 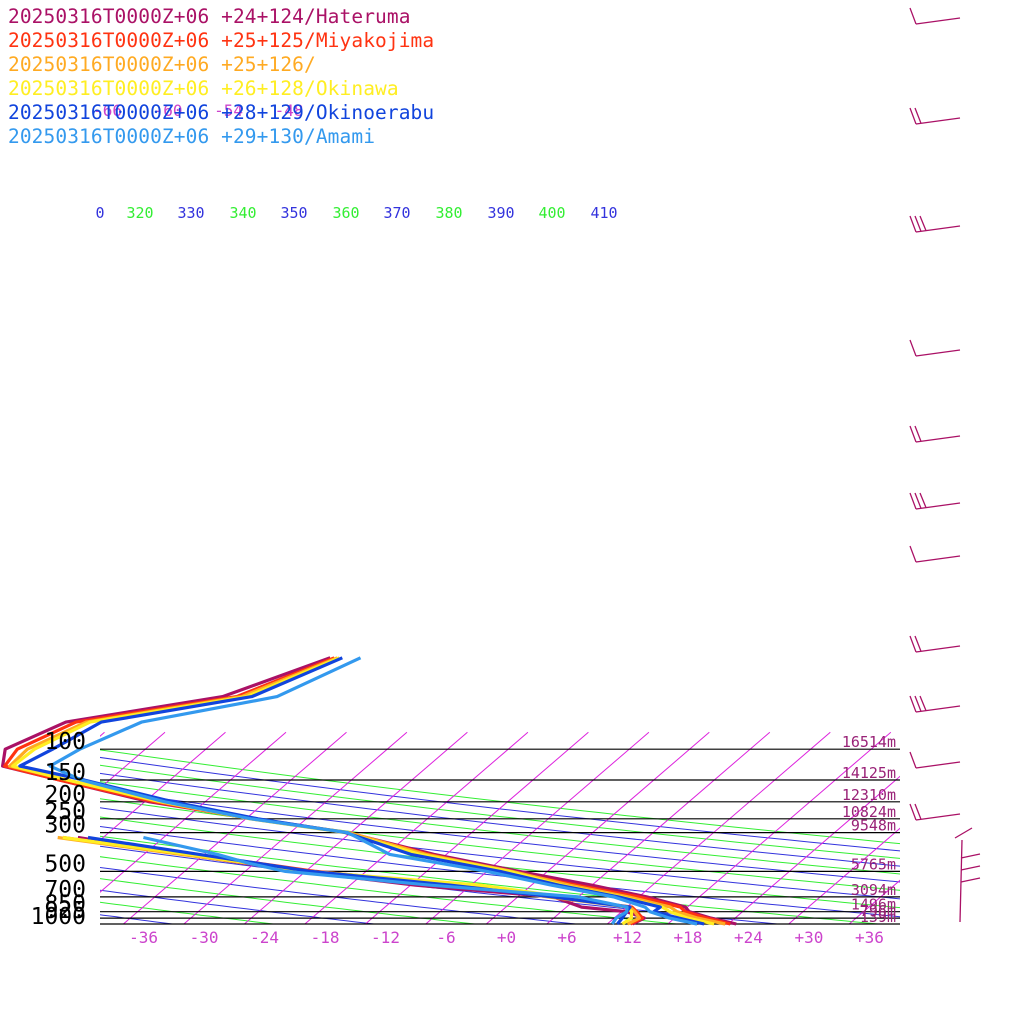 What do you see at coordinates (204, 937) in the screenshot?
I see `x-tick-label: -30` at bounding box center [204, 937].